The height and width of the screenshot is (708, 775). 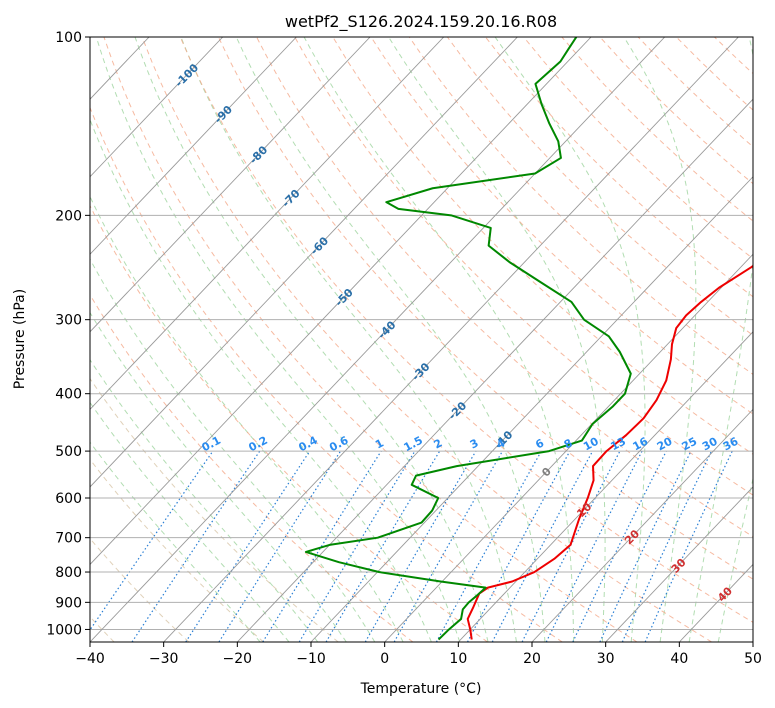 What do you see at coordinates (68, 573) in the screenshot?
I see `y-tick-label: 800` at bounding box center [68, 573].